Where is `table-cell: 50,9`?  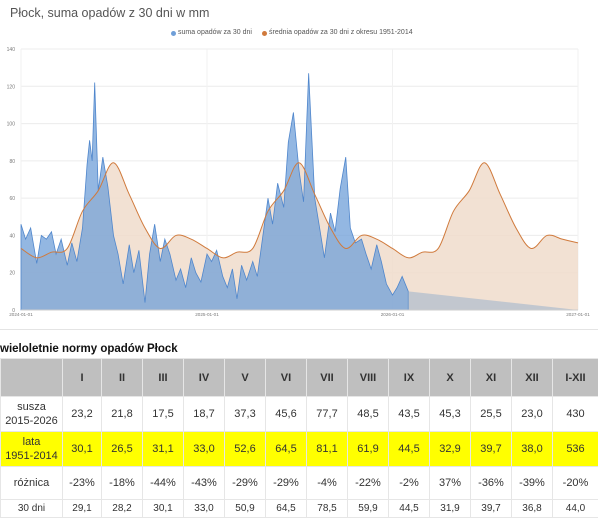 table-cell: 50,9 is located at coordinates (245, 508).